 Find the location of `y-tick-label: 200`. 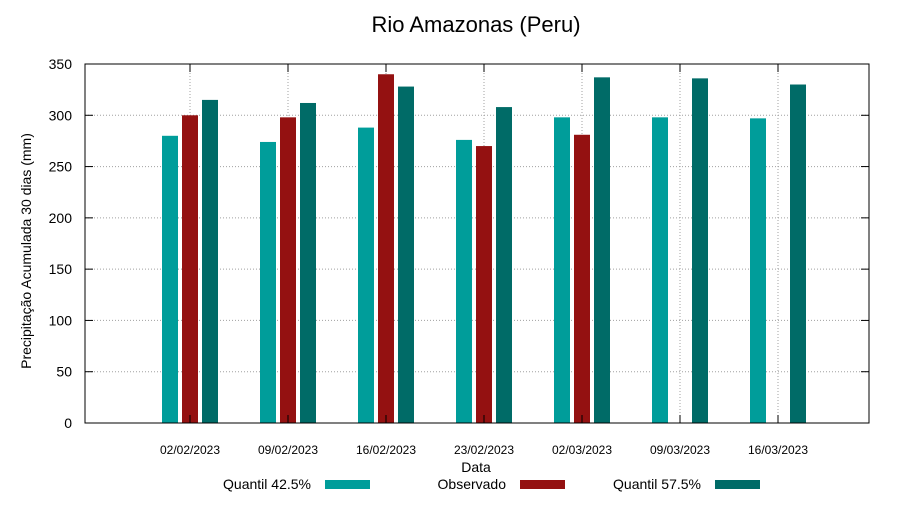

y-tick-label: 200 is located at coordinates (61, 218).